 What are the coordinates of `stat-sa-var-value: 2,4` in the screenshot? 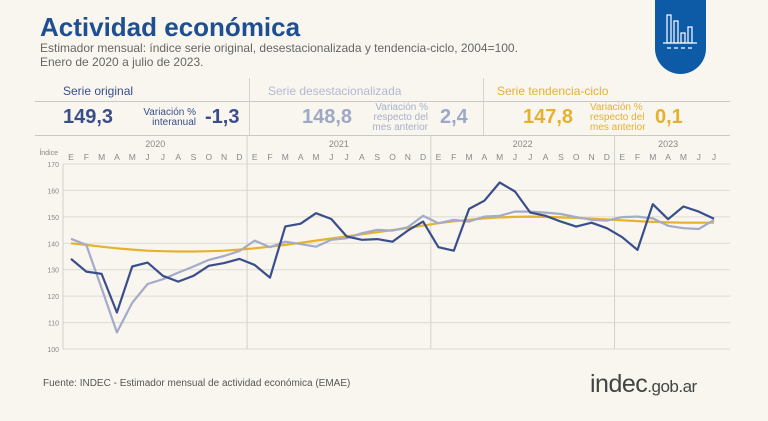 It's located at (454, 117).